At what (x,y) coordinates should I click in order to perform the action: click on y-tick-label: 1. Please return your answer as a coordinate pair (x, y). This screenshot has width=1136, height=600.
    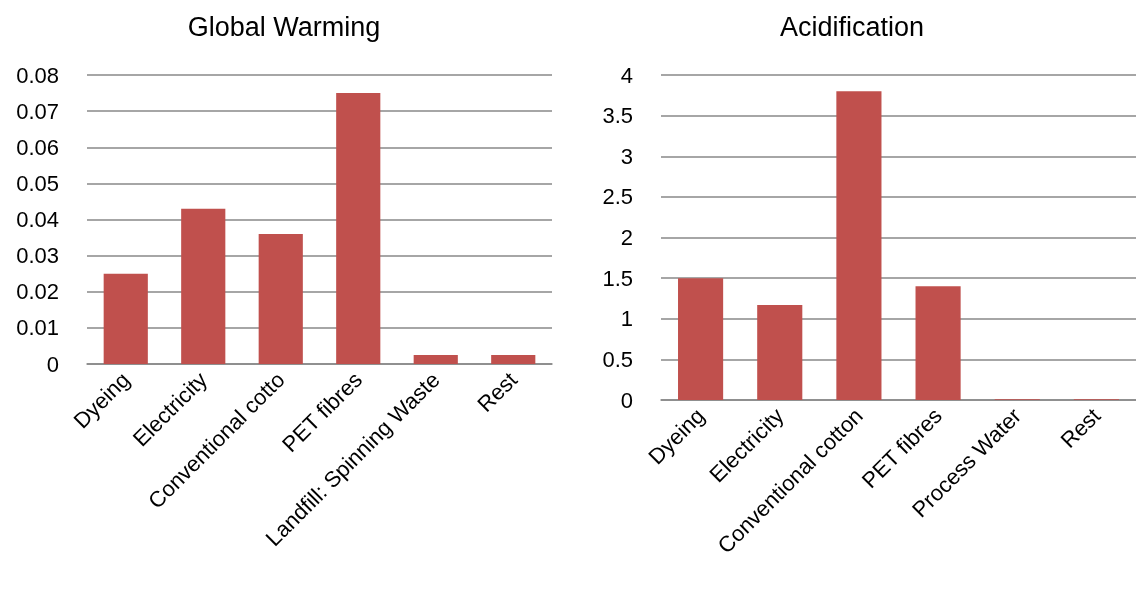
    Looking at the image, I should click on (626, 319).